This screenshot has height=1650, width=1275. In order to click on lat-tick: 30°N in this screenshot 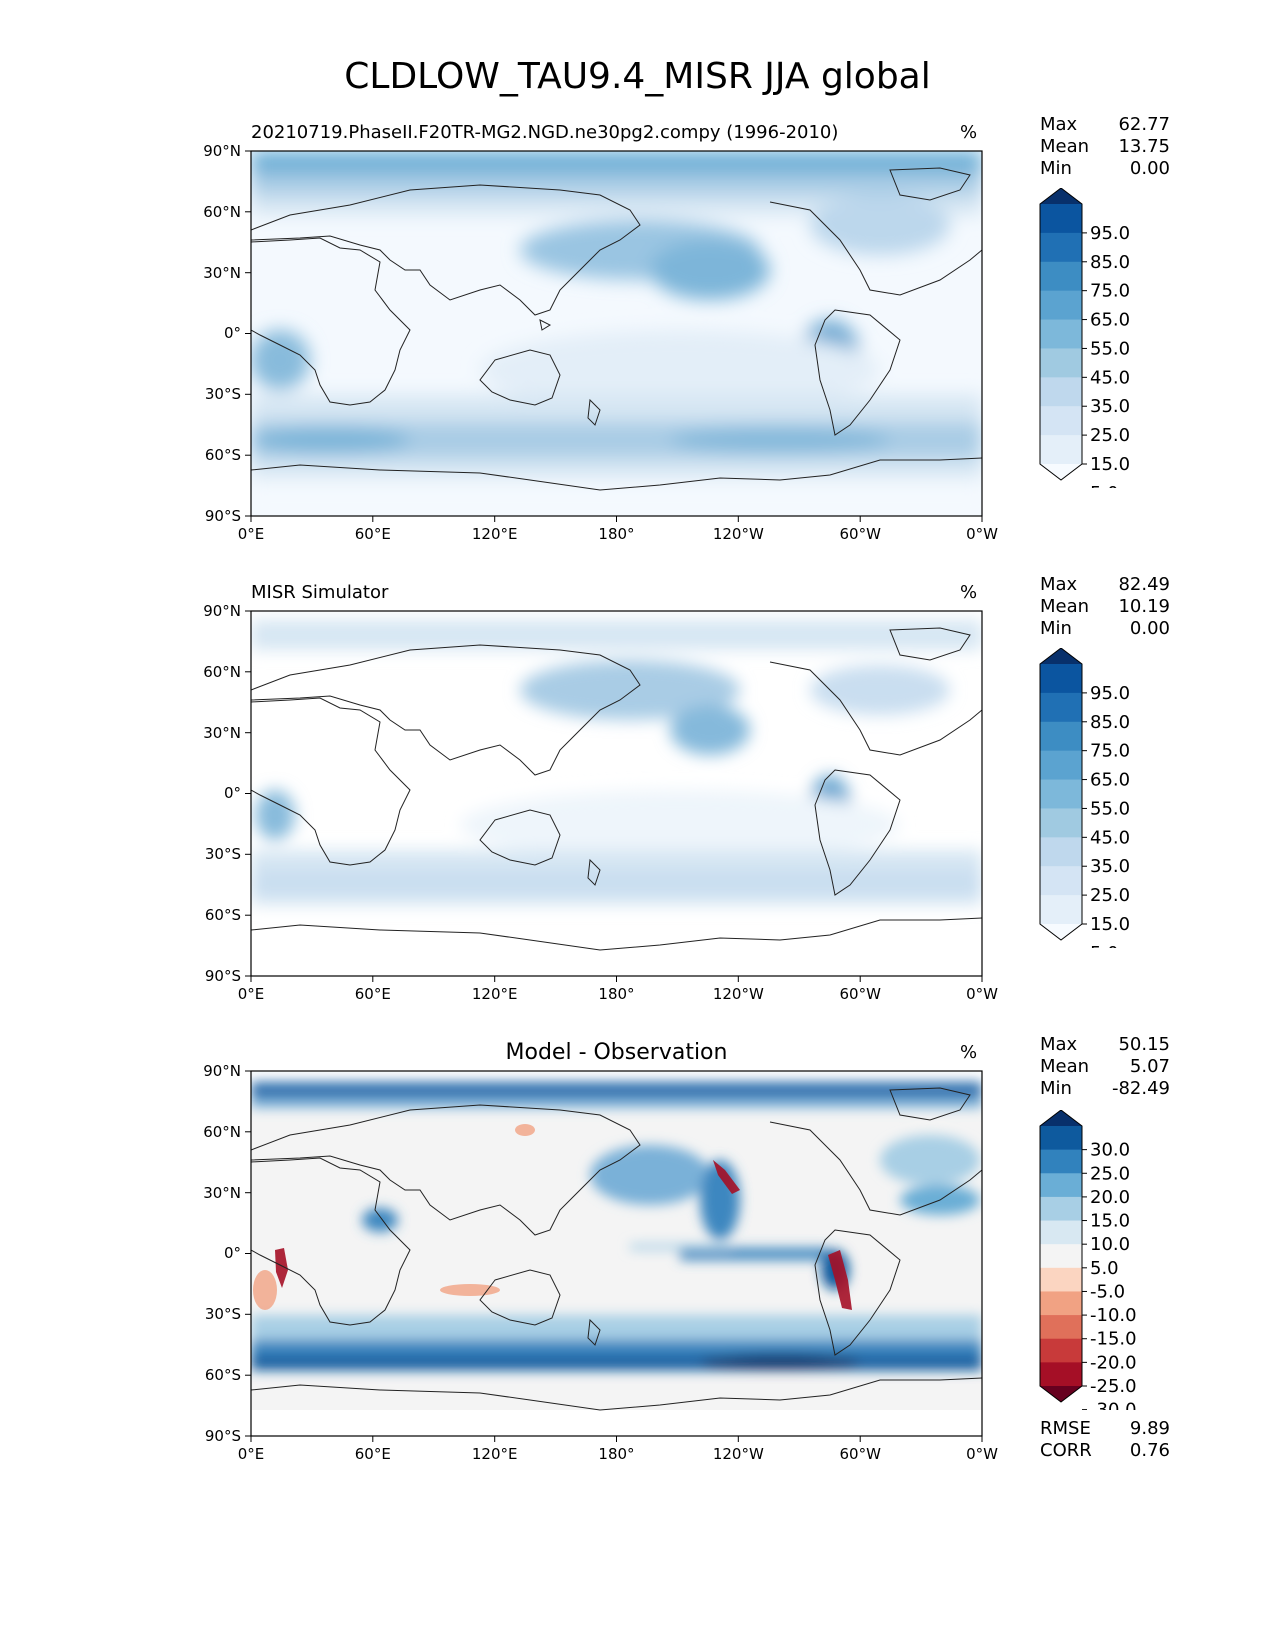, I will do `click(222, 273)`.